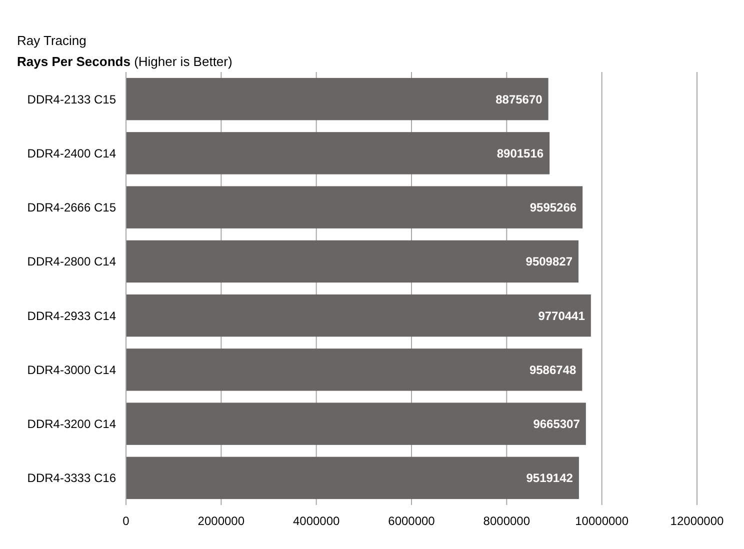  I want to click on x-tick-label: 12000000, so click(697, 521).